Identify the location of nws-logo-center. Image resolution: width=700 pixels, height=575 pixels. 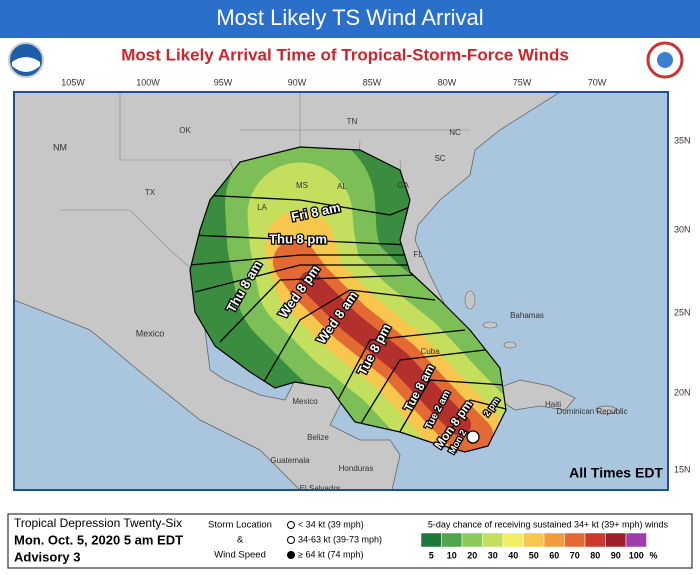
(665, 60).